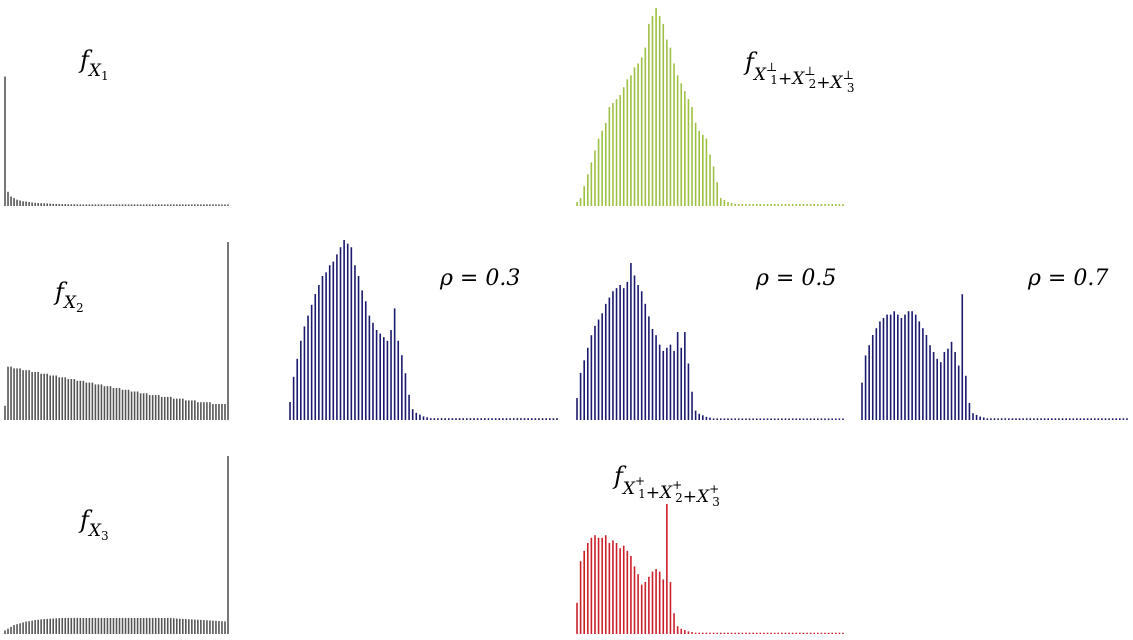  Describe the element at coordinates (423, 330) in the screenshot. I see `chart-rho-0.3` at that location.